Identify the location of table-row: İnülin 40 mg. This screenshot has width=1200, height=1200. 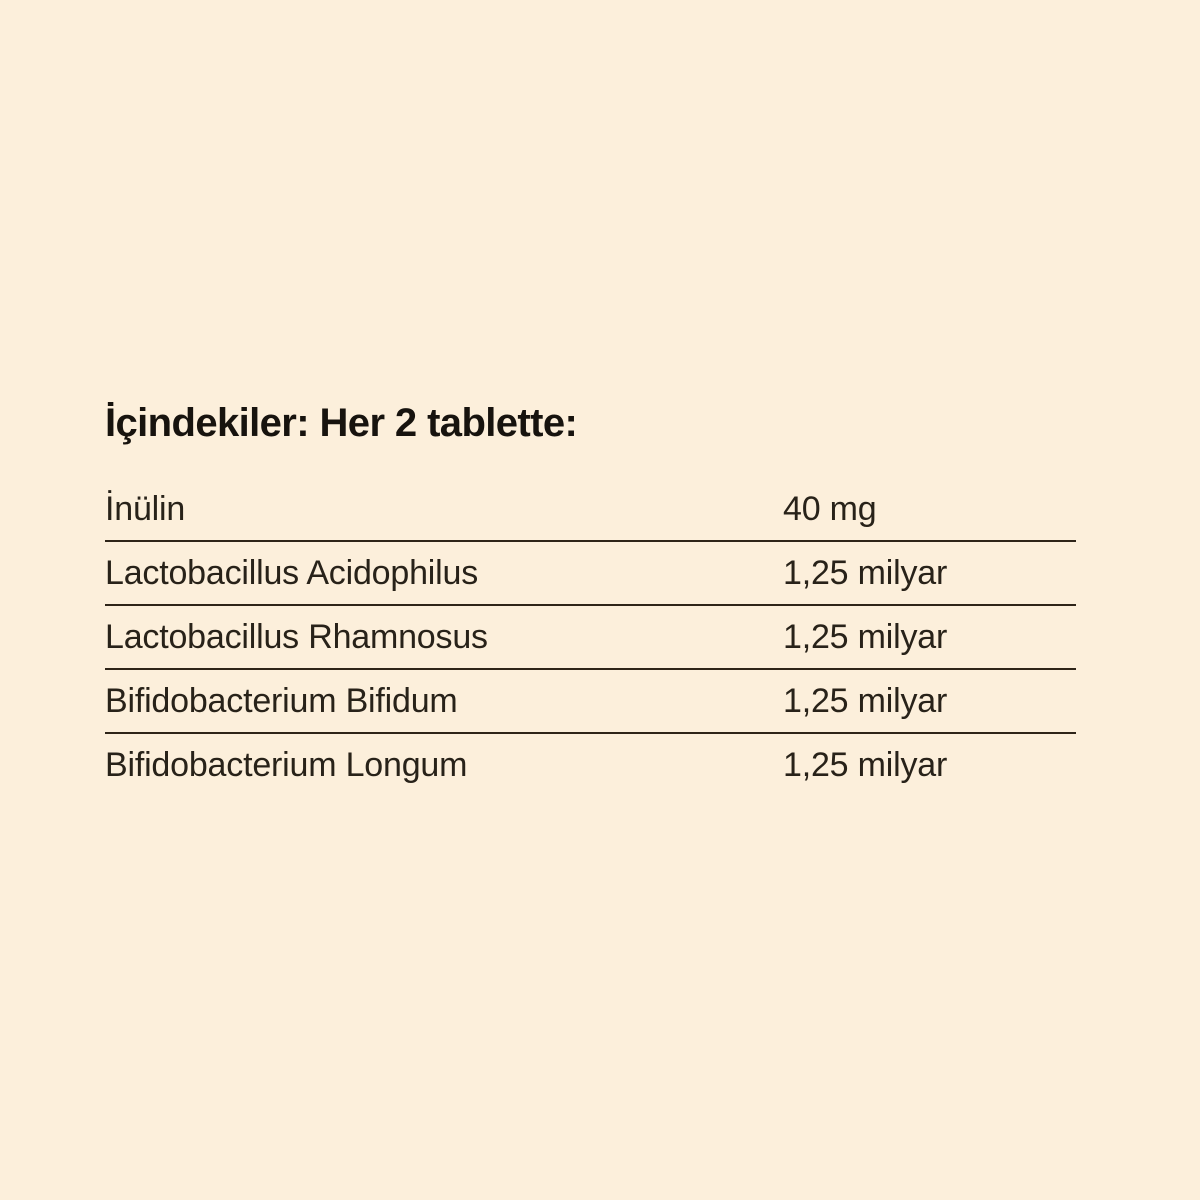
(590, 509).